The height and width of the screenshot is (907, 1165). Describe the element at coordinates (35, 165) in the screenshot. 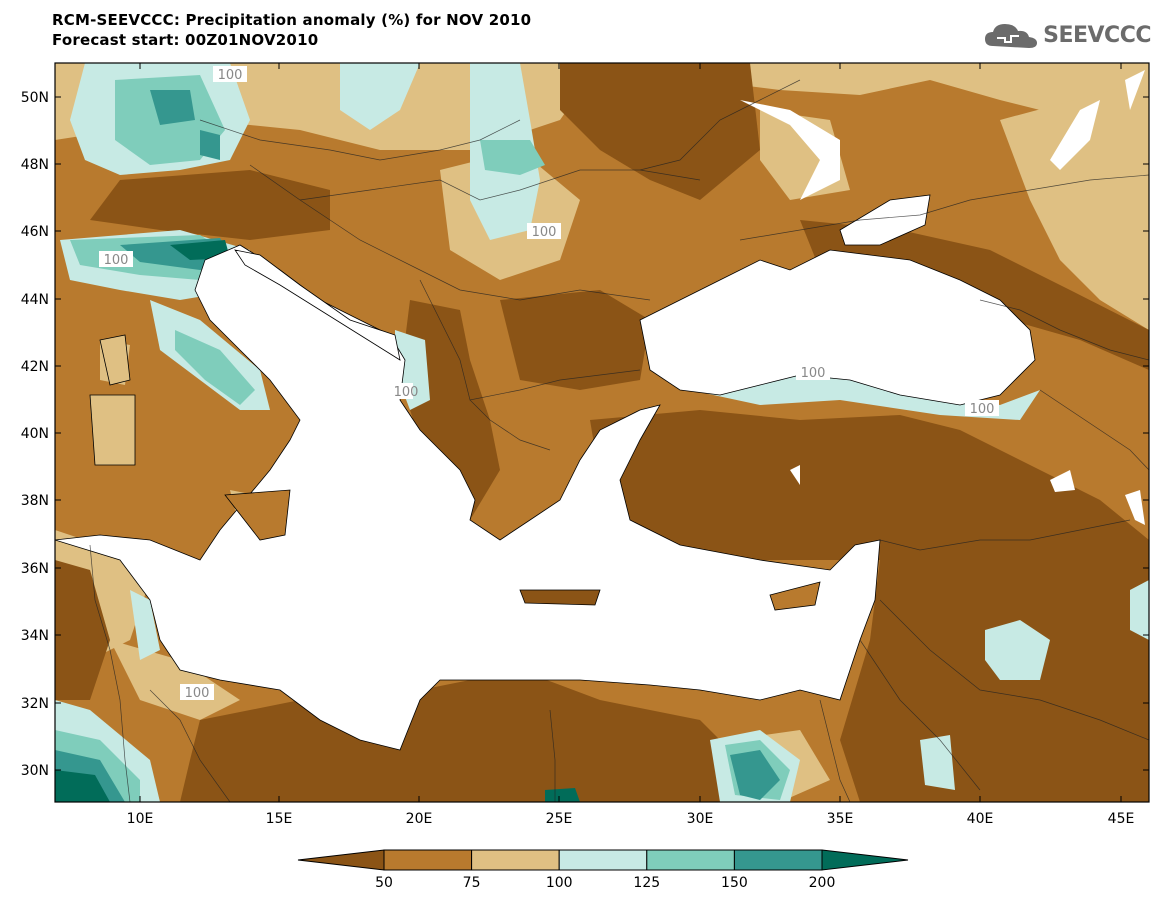

I see `lat-tick-label: 48N` at that location.